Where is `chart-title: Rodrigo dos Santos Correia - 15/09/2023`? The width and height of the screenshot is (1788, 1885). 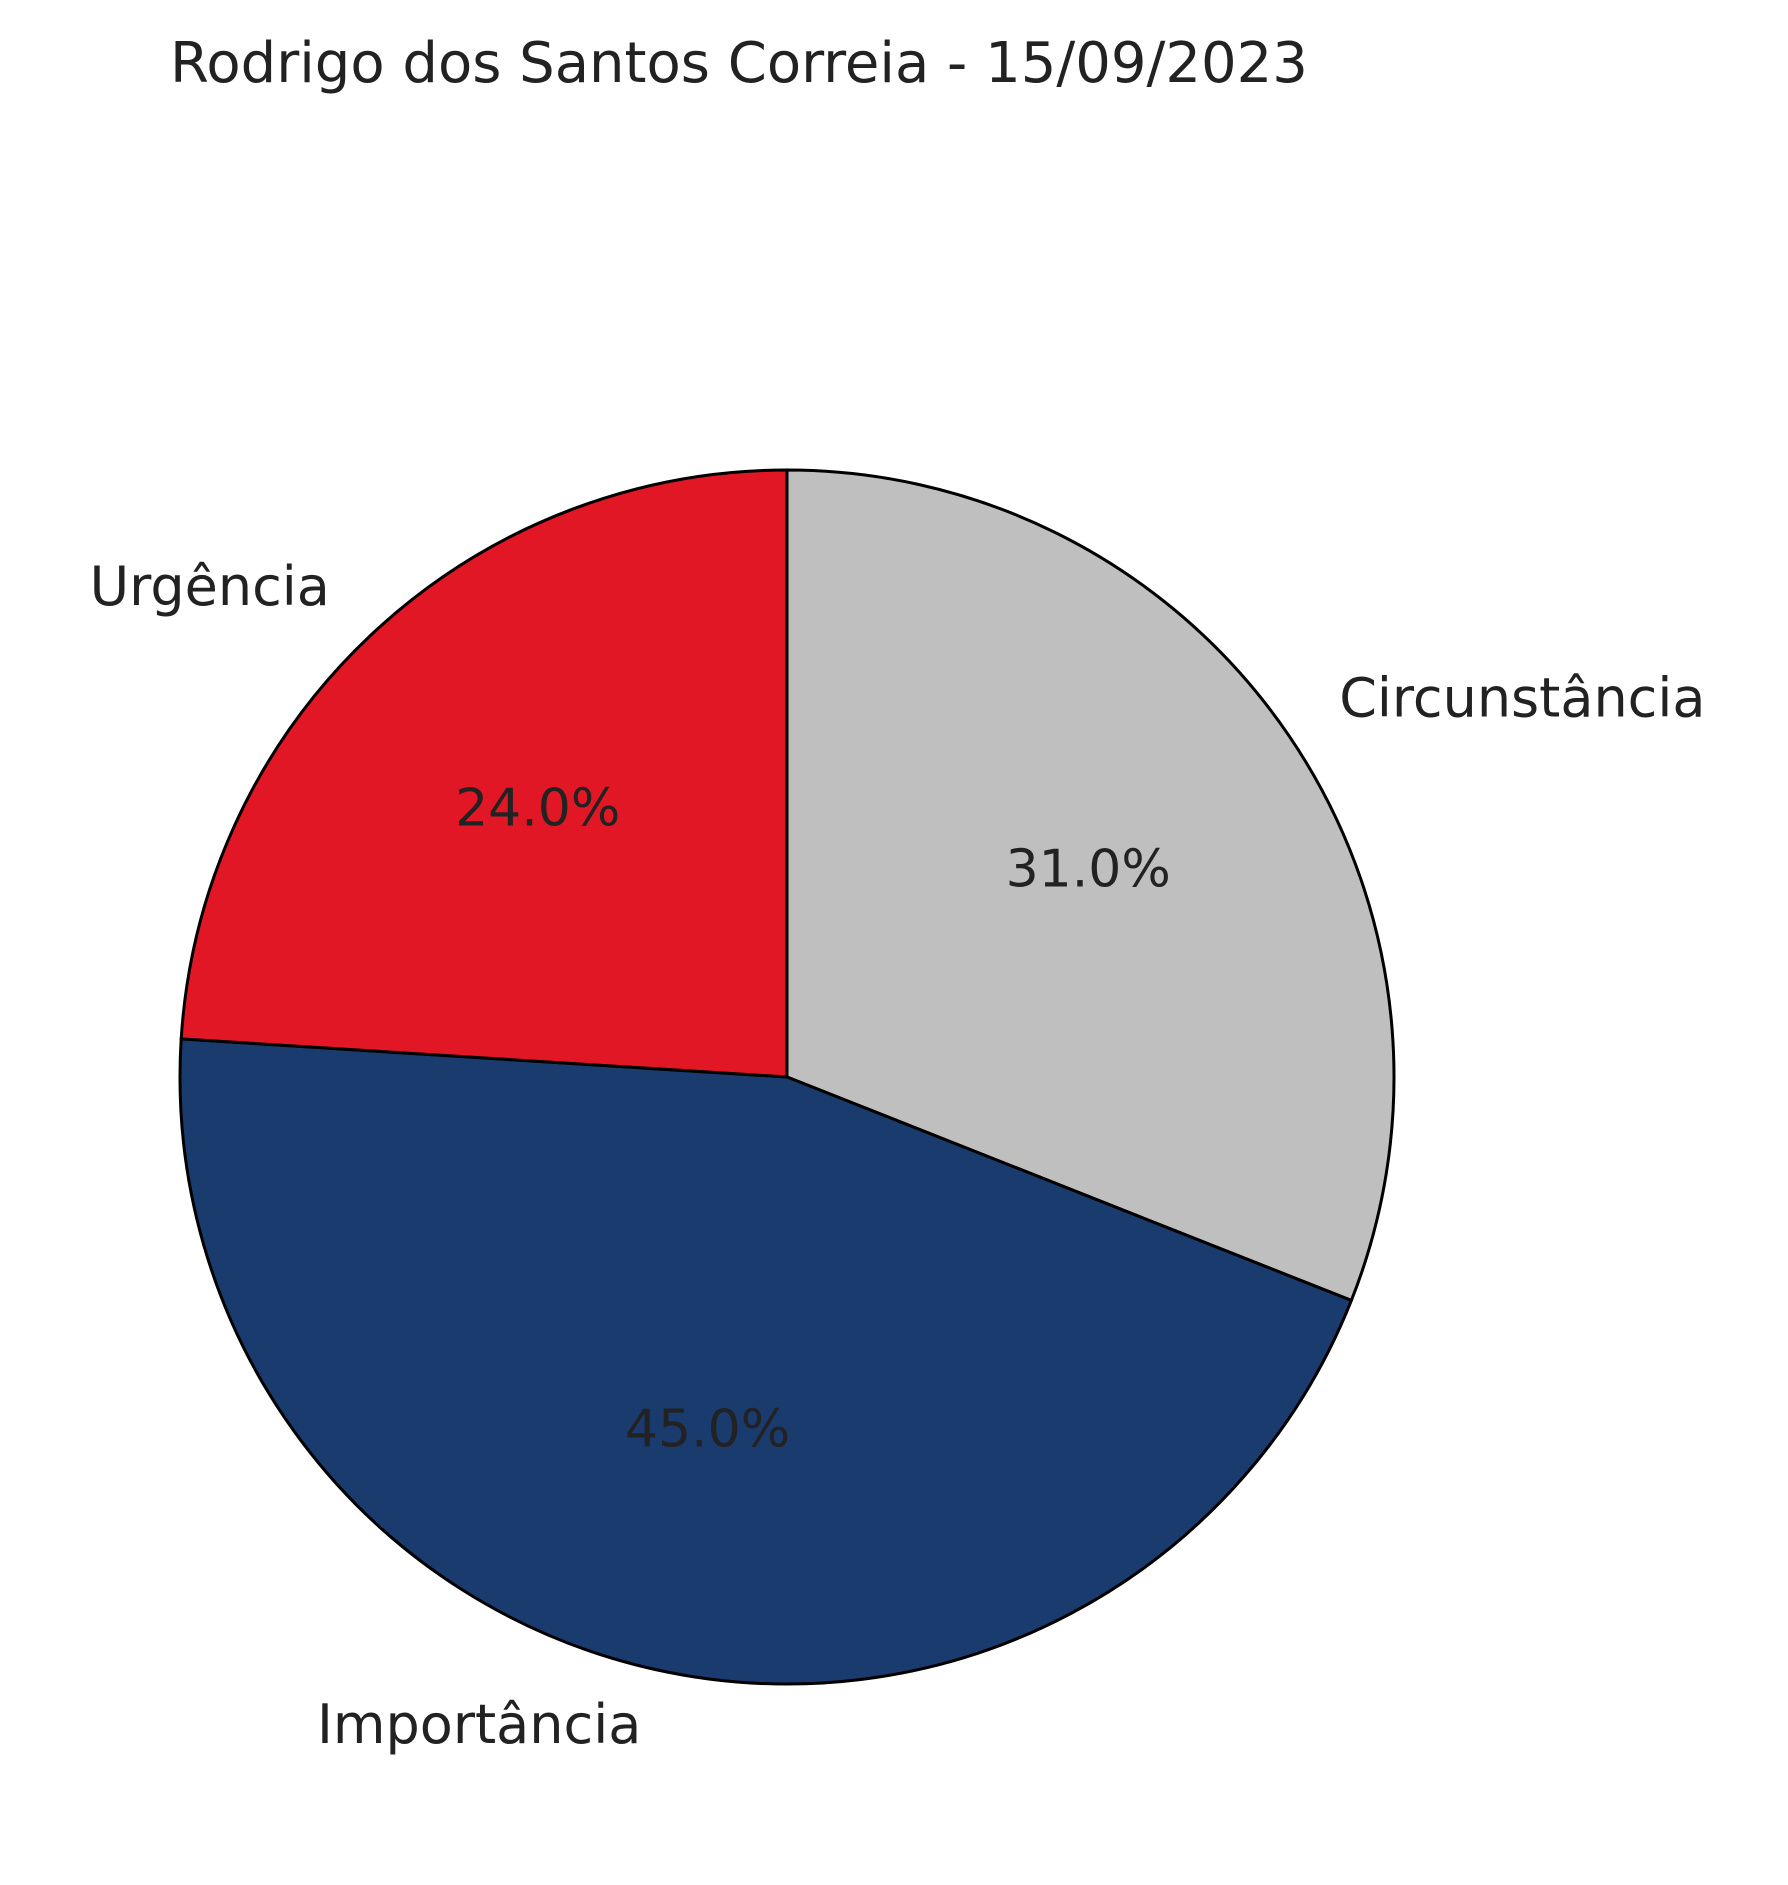 chart-title: Rodrigo dos Santos Correia - 15/09/2023 is located at coordinates (739, 63).